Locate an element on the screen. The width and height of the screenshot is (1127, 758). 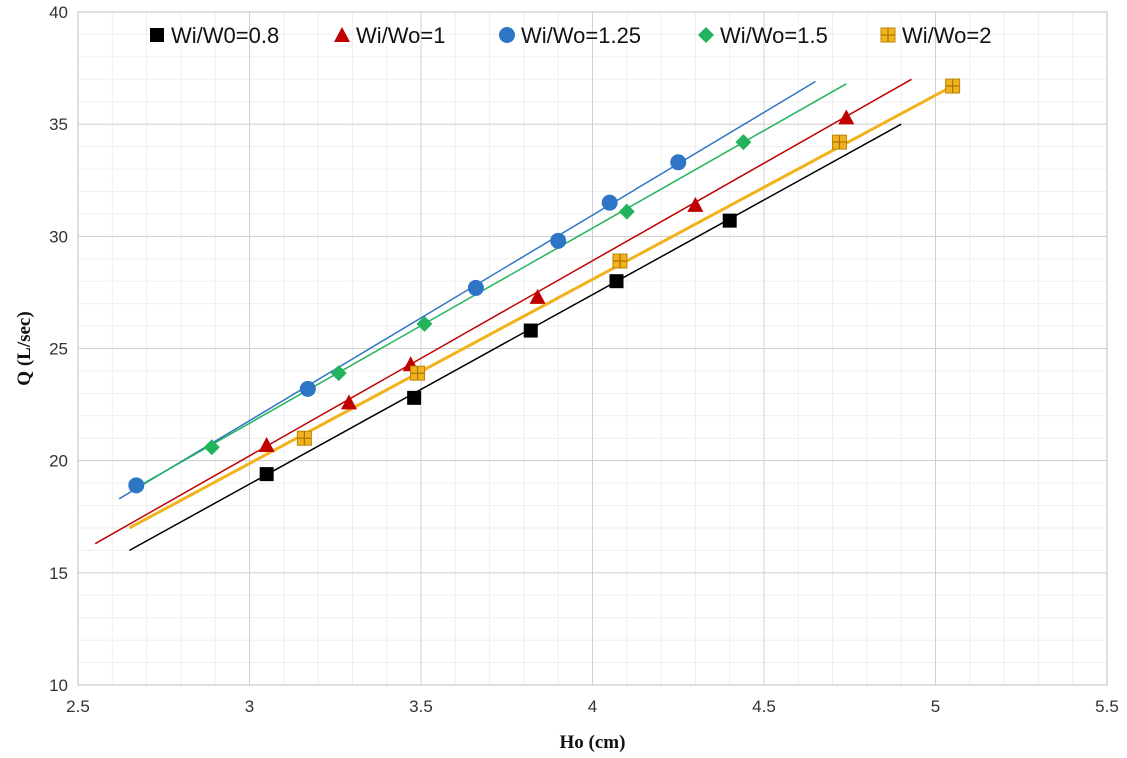
x-tick-label: 2.5 is located at coordinates (78, 706).